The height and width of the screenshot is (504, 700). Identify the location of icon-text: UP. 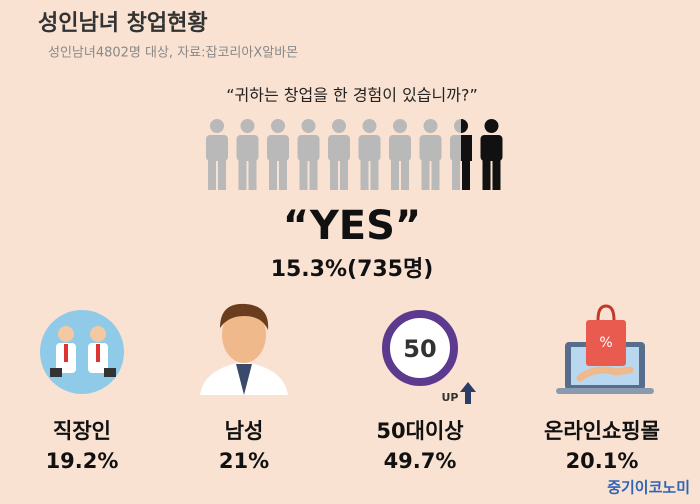
(450, 397).